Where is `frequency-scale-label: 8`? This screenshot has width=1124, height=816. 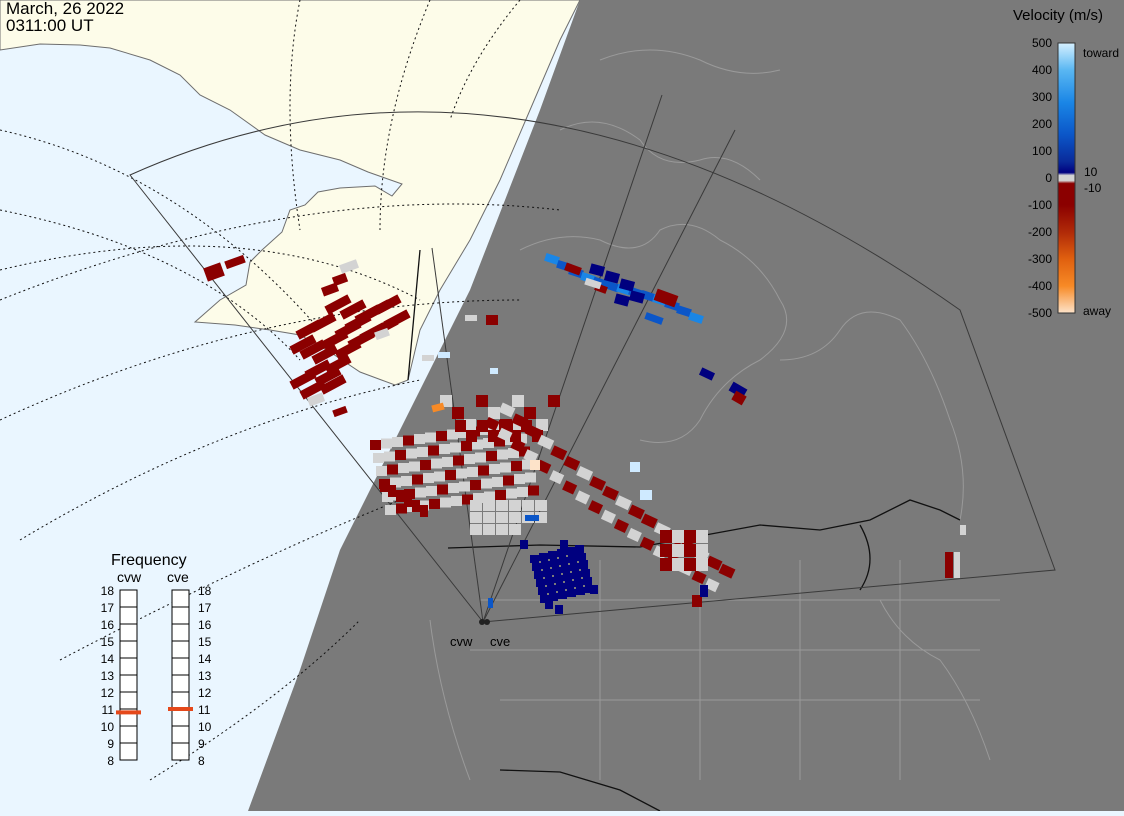
frequency-scale-label: 8 is located at coordinates (201, 761).